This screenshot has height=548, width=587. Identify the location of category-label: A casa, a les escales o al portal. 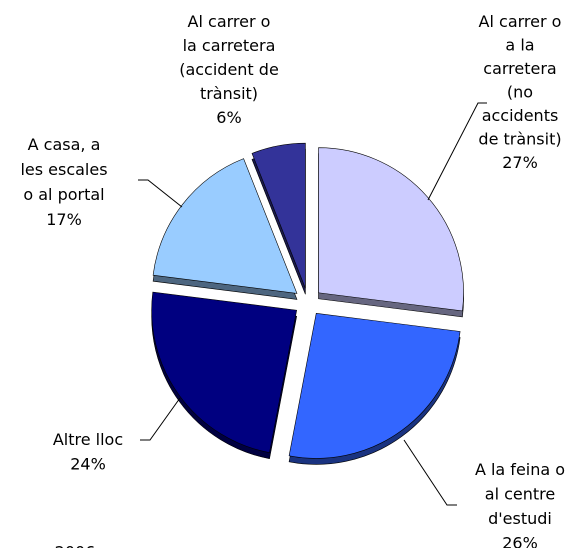
(63, 169).